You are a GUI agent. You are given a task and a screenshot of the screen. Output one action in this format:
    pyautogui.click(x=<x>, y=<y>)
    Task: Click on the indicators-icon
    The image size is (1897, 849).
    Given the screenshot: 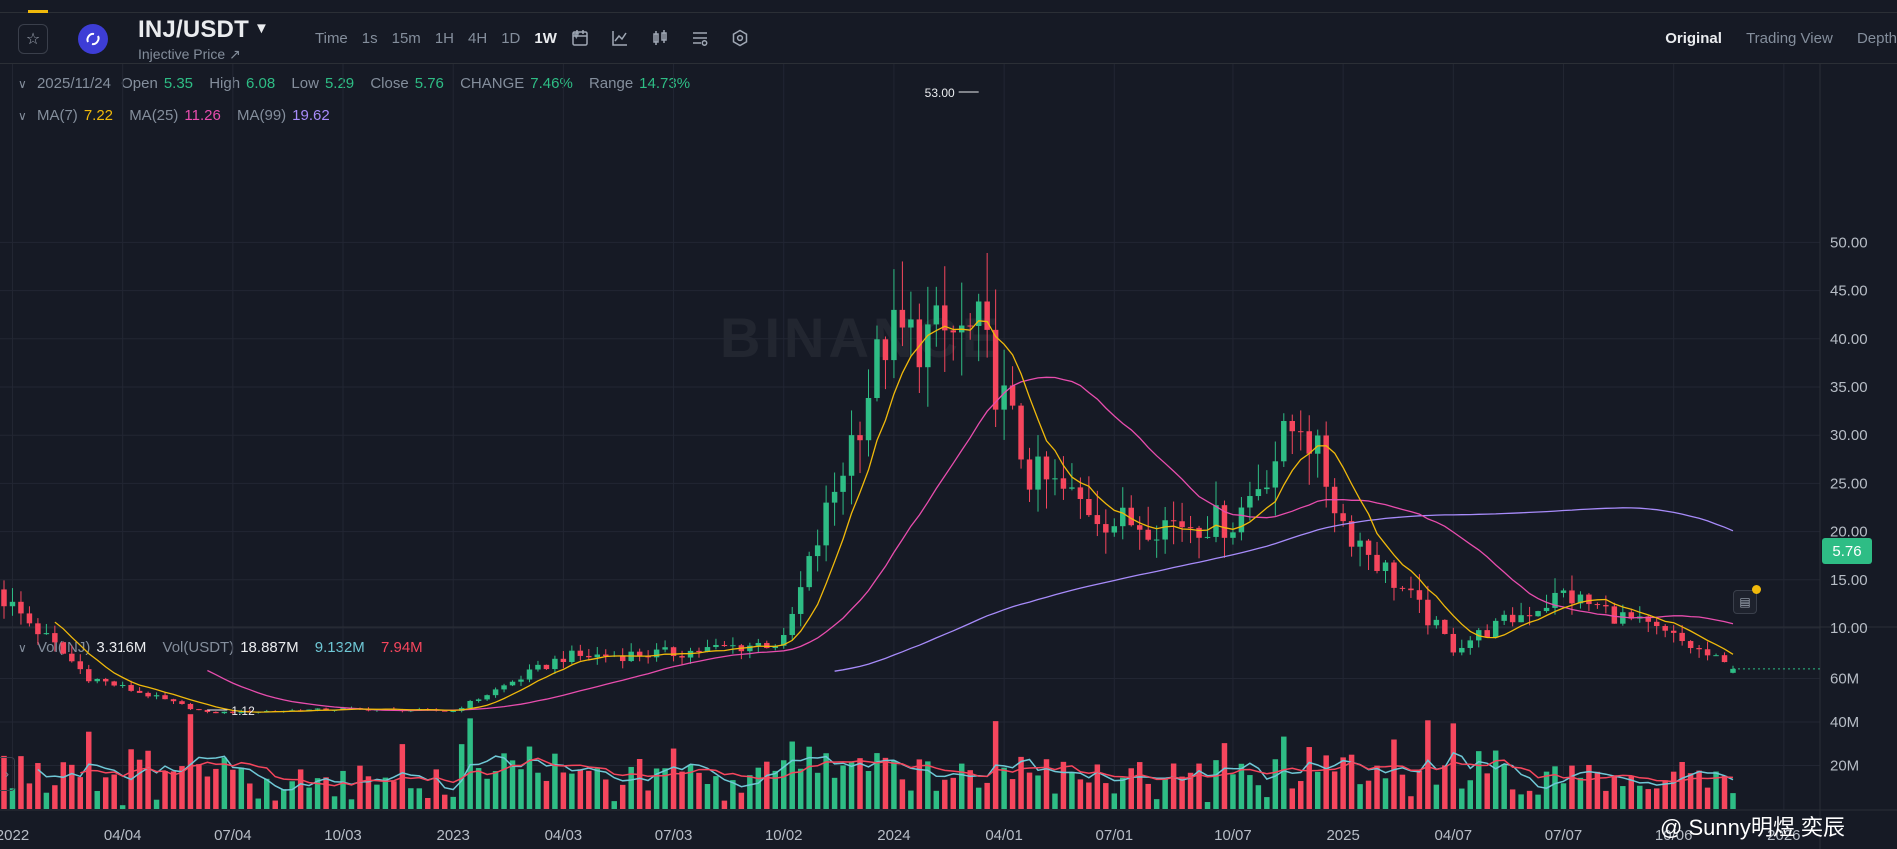 What is the action you would take?
    pyautogui.click(x=700, y=38)
    